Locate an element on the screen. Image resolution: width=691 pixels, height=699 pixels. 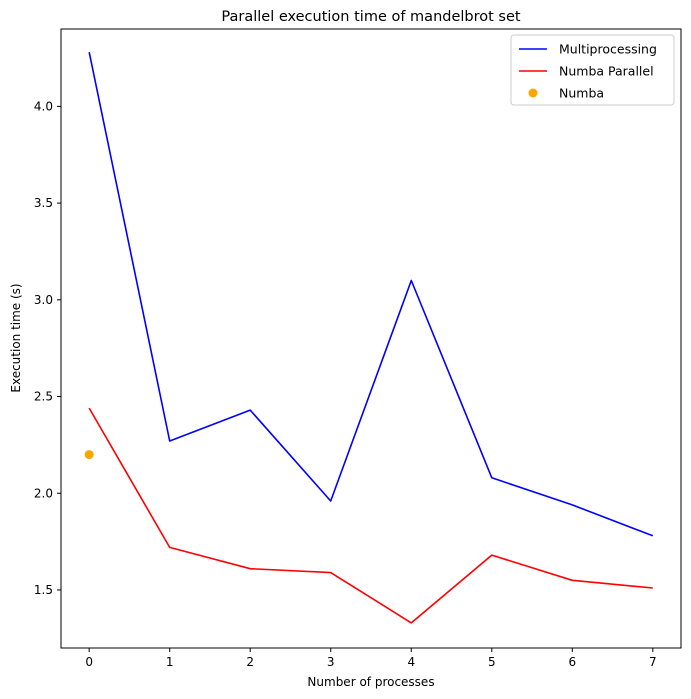
x-tick-label: 5 is located at coordinates (492, 662).